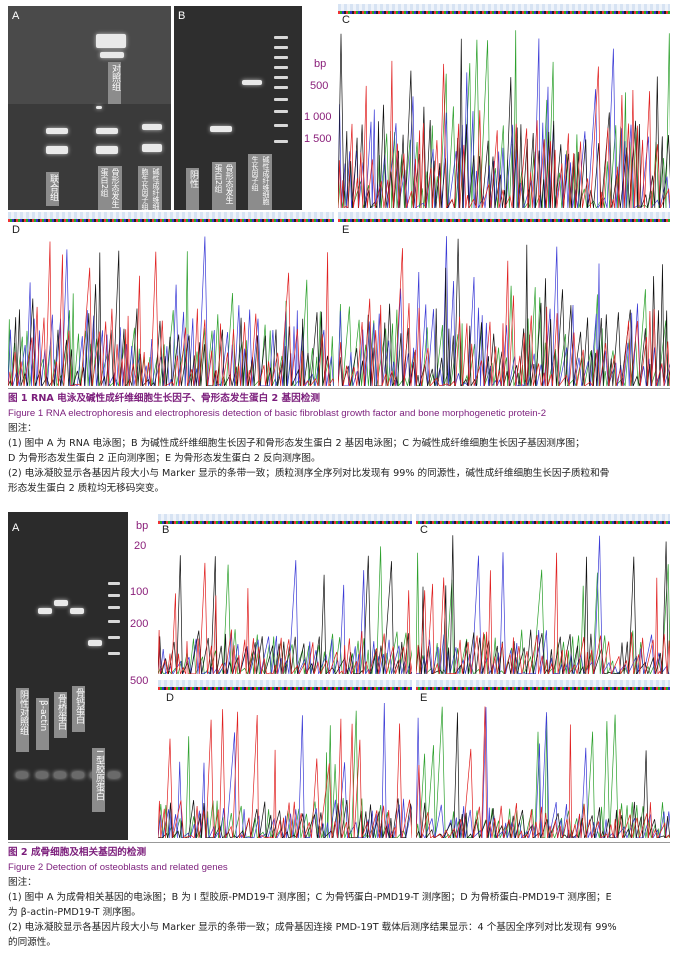  Describe the element at coordinates (32, 942) in the screenshot. I see `figure-2-note-2-cont: 的同源性。` at that location.